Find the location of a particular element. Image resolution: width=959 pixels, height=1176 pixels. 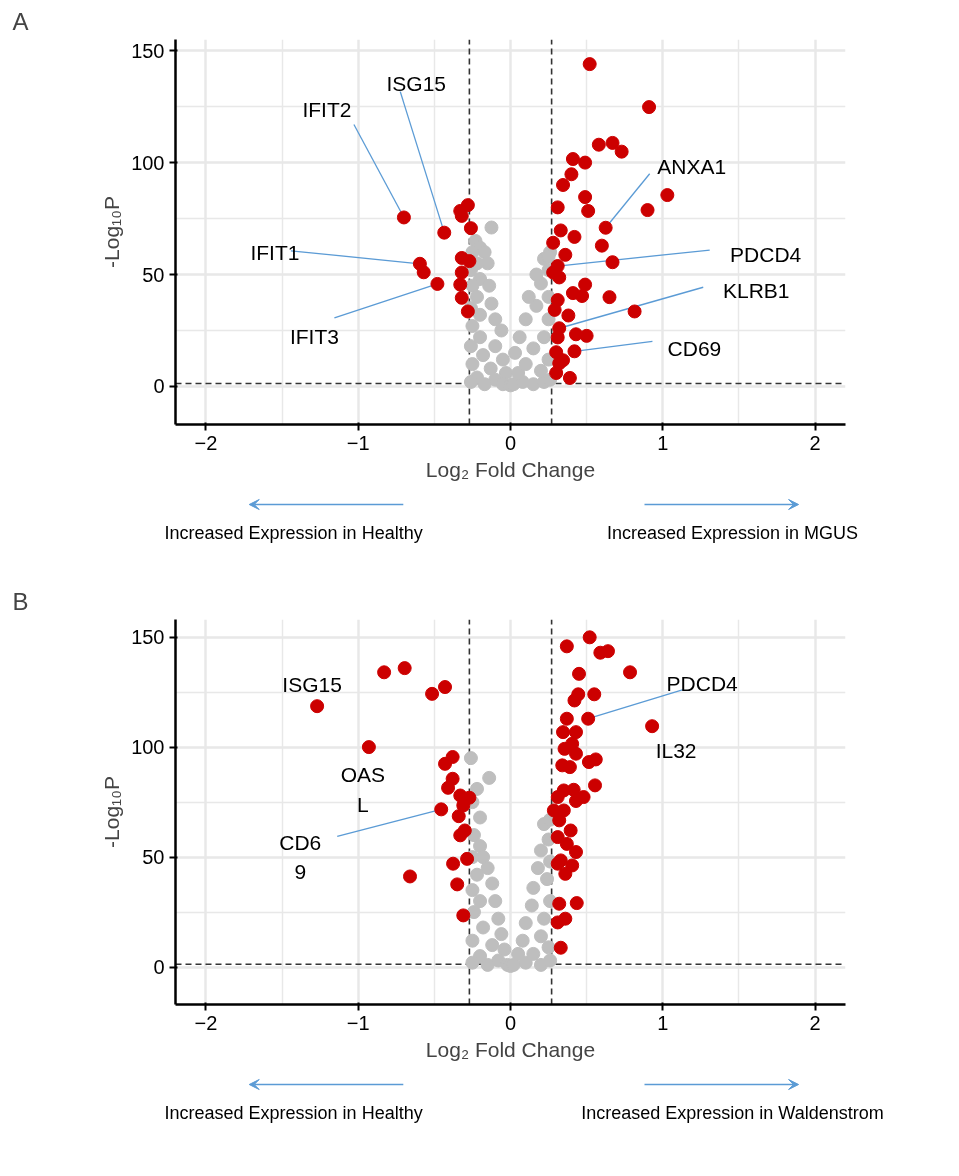

annotation: ANXA1 is located at coordinates (692, 167).